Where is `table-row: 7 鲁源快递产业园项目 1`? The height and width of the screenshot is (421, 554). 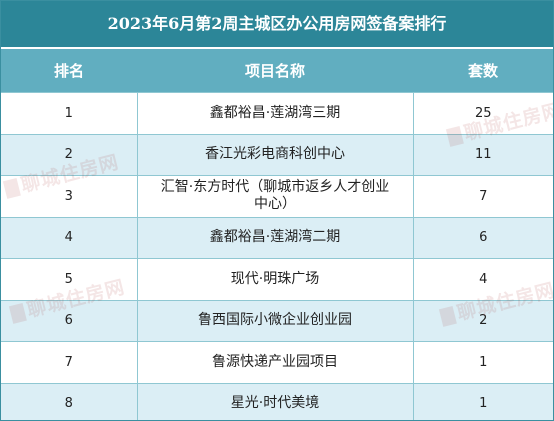 table-row: 7 鲁源快递产业园项目 1 is located at coordinates (277, 362).